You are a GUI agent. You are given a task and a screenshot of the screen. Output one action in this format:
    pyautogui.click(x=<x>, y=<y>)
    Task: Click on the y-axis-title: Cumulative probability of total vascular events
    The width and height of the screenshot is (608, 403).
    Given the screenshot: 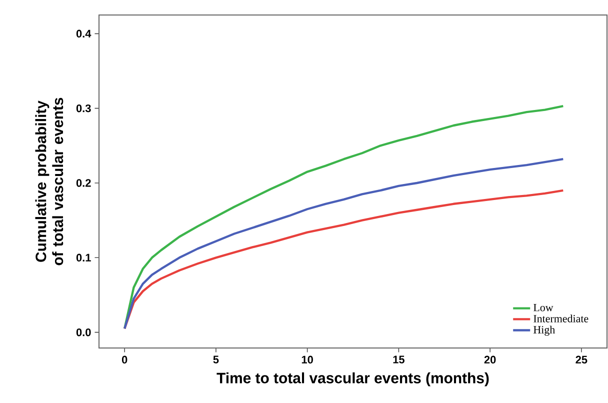 What is the action you would take?
    pyautogui.click(x=49, y=182)
    